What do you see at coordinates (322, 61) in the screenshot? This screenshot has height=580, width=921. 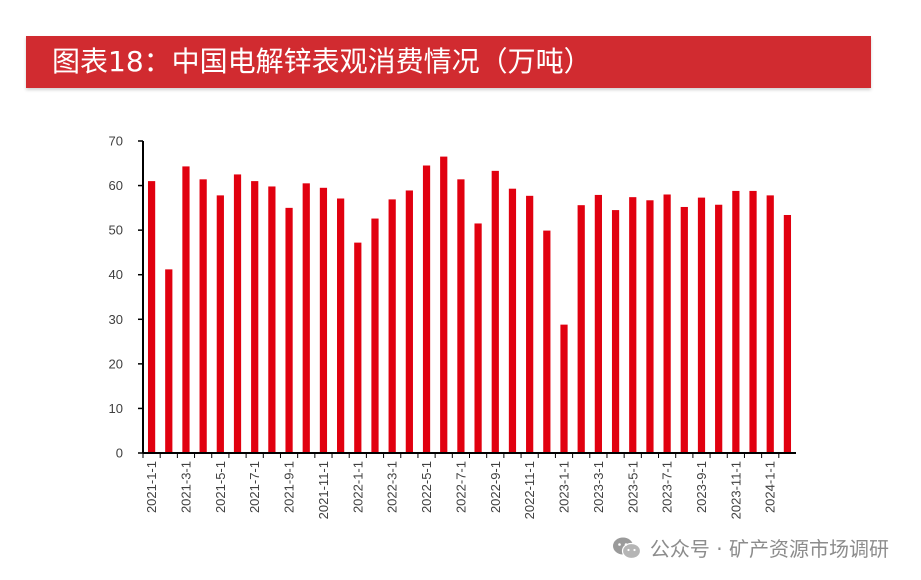 I see `chart-title: 图表18：中国电解锌表观消费情况（万吨）` at bounding box center [322, 61].